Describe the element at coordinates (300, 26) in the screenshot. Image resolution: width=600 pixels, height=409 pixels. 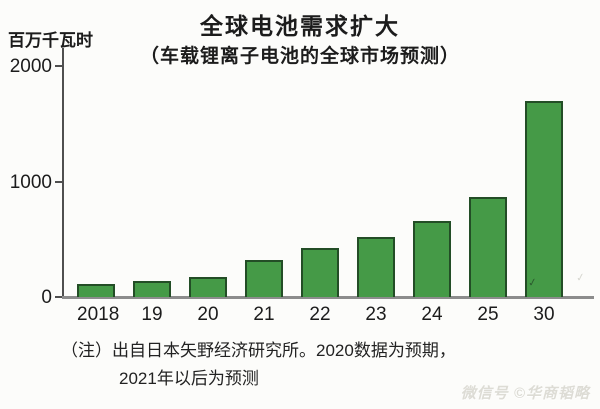
I see `chart-title: 全球电池需求扩大` at that location.